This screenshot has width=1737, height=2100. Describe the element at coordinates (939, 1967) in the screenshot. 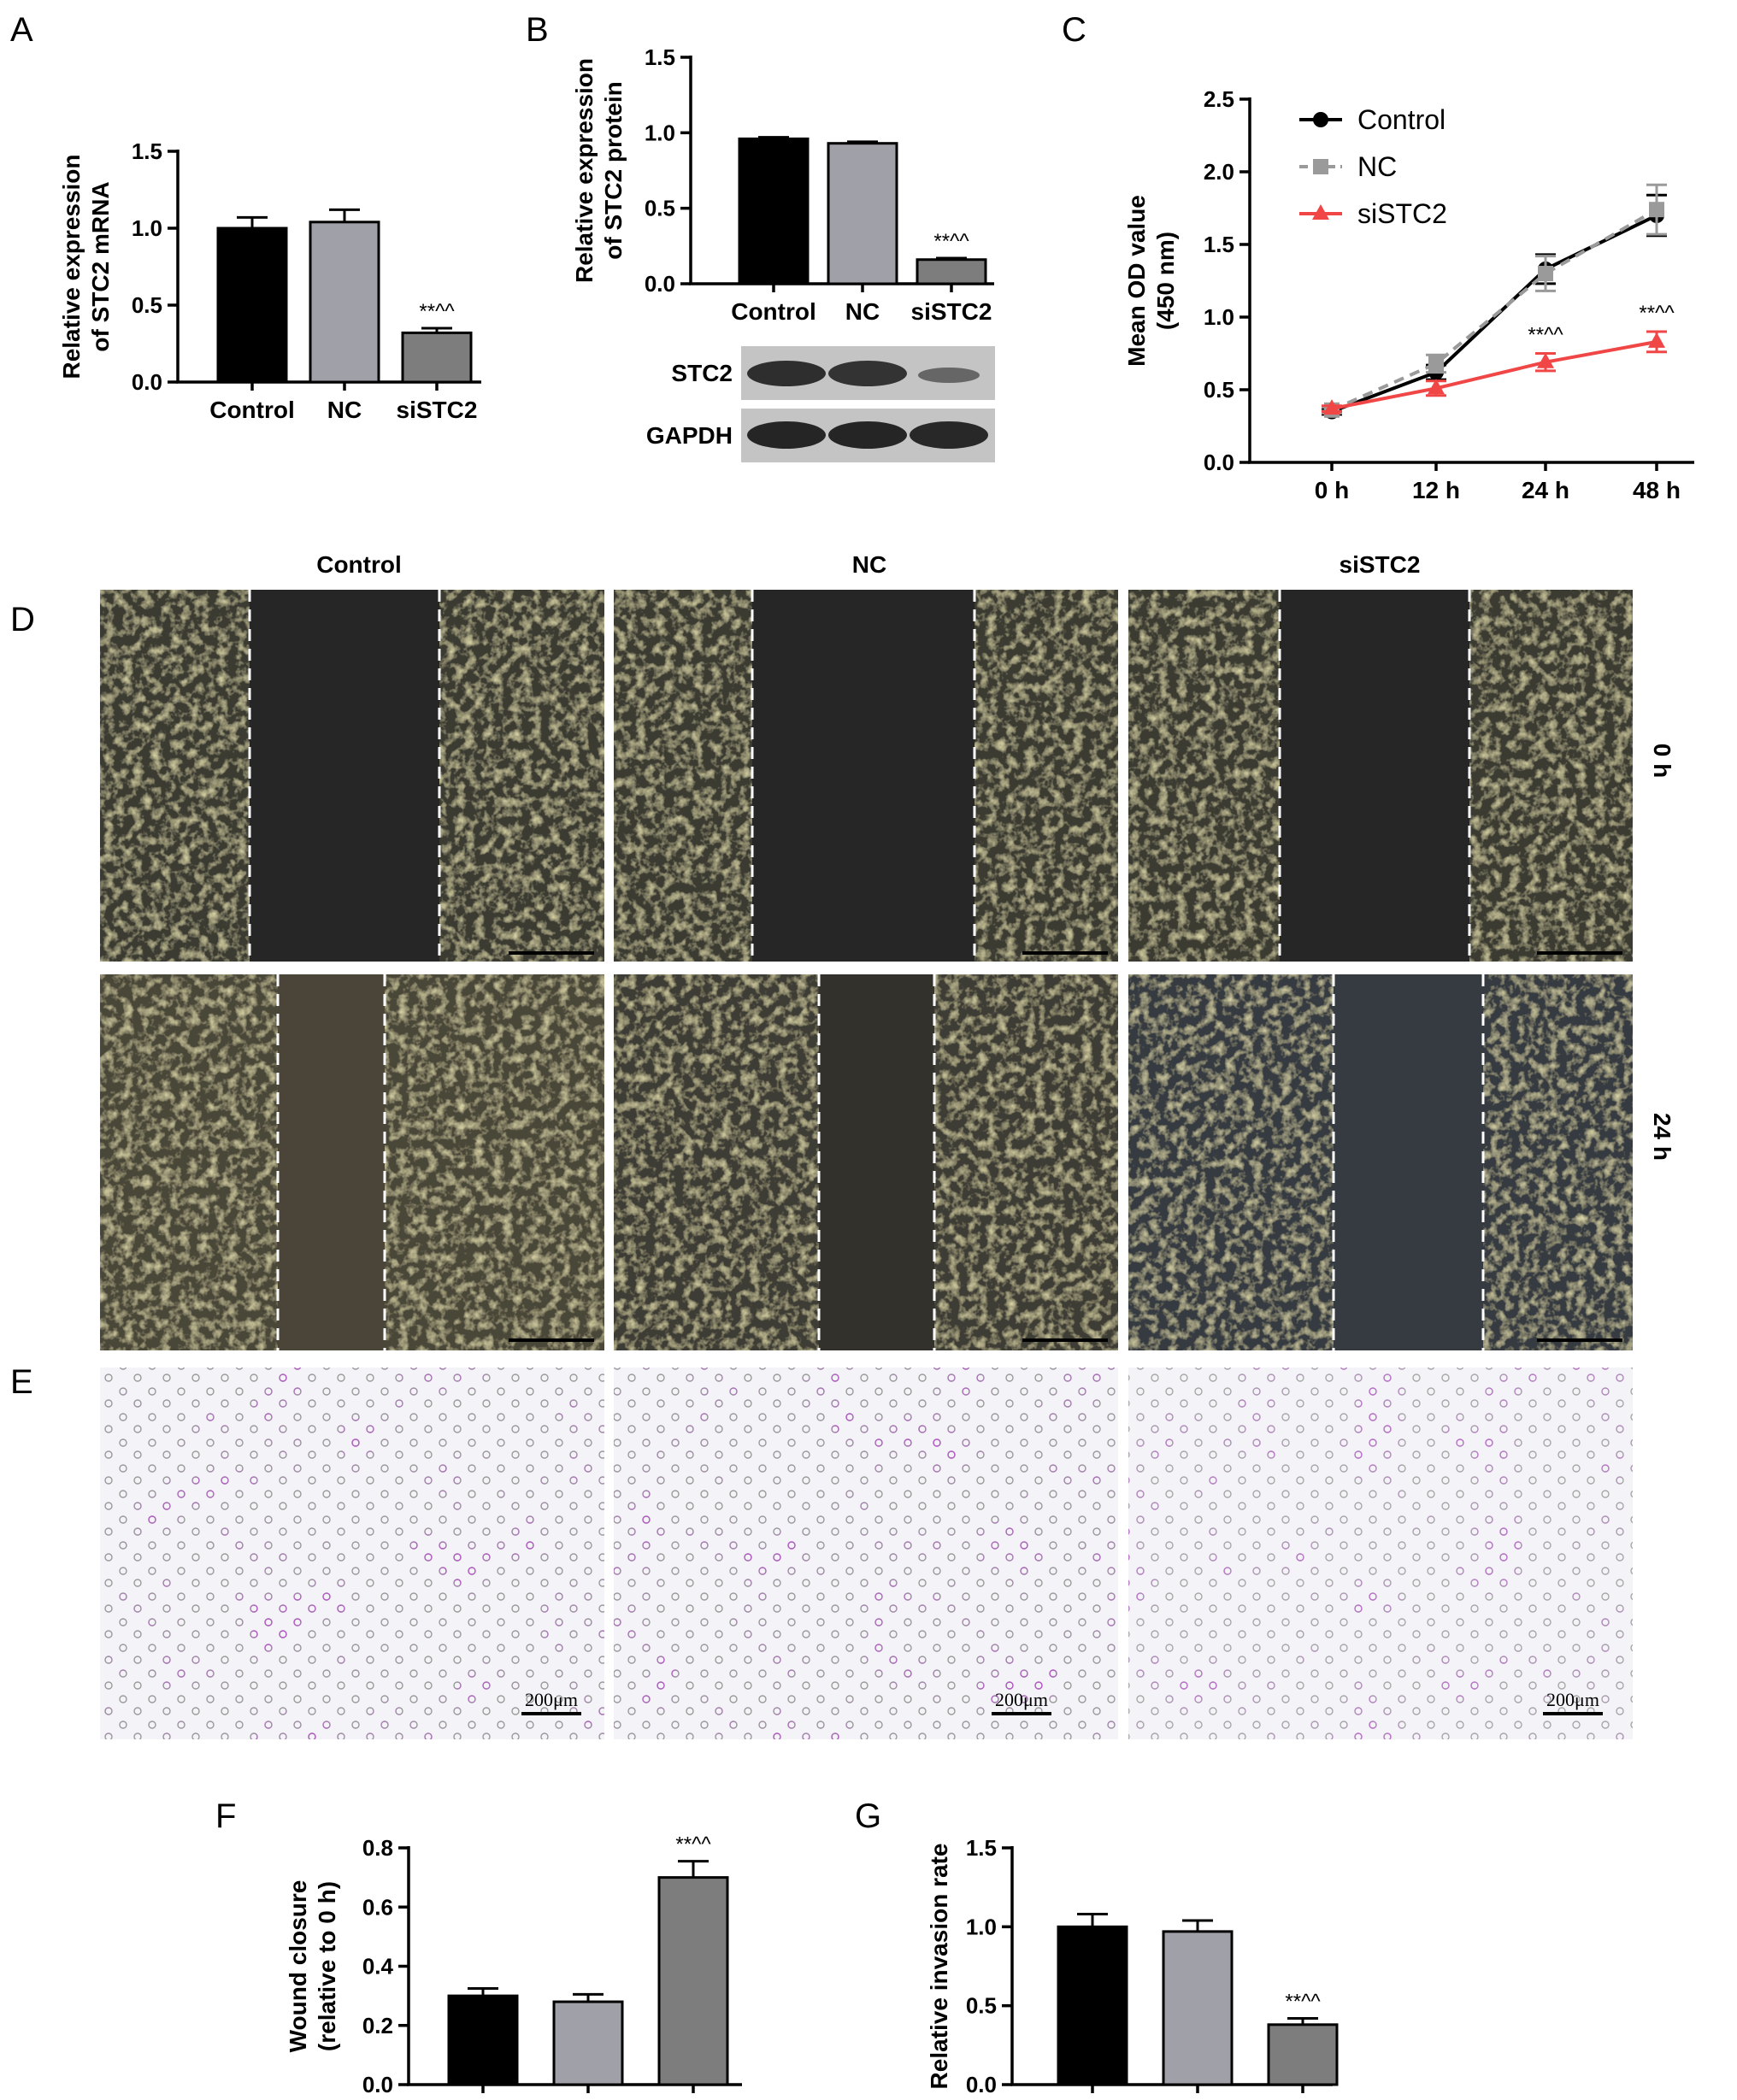

I see `axis-ylabel-line-0: Relative invasion rate` at that location.